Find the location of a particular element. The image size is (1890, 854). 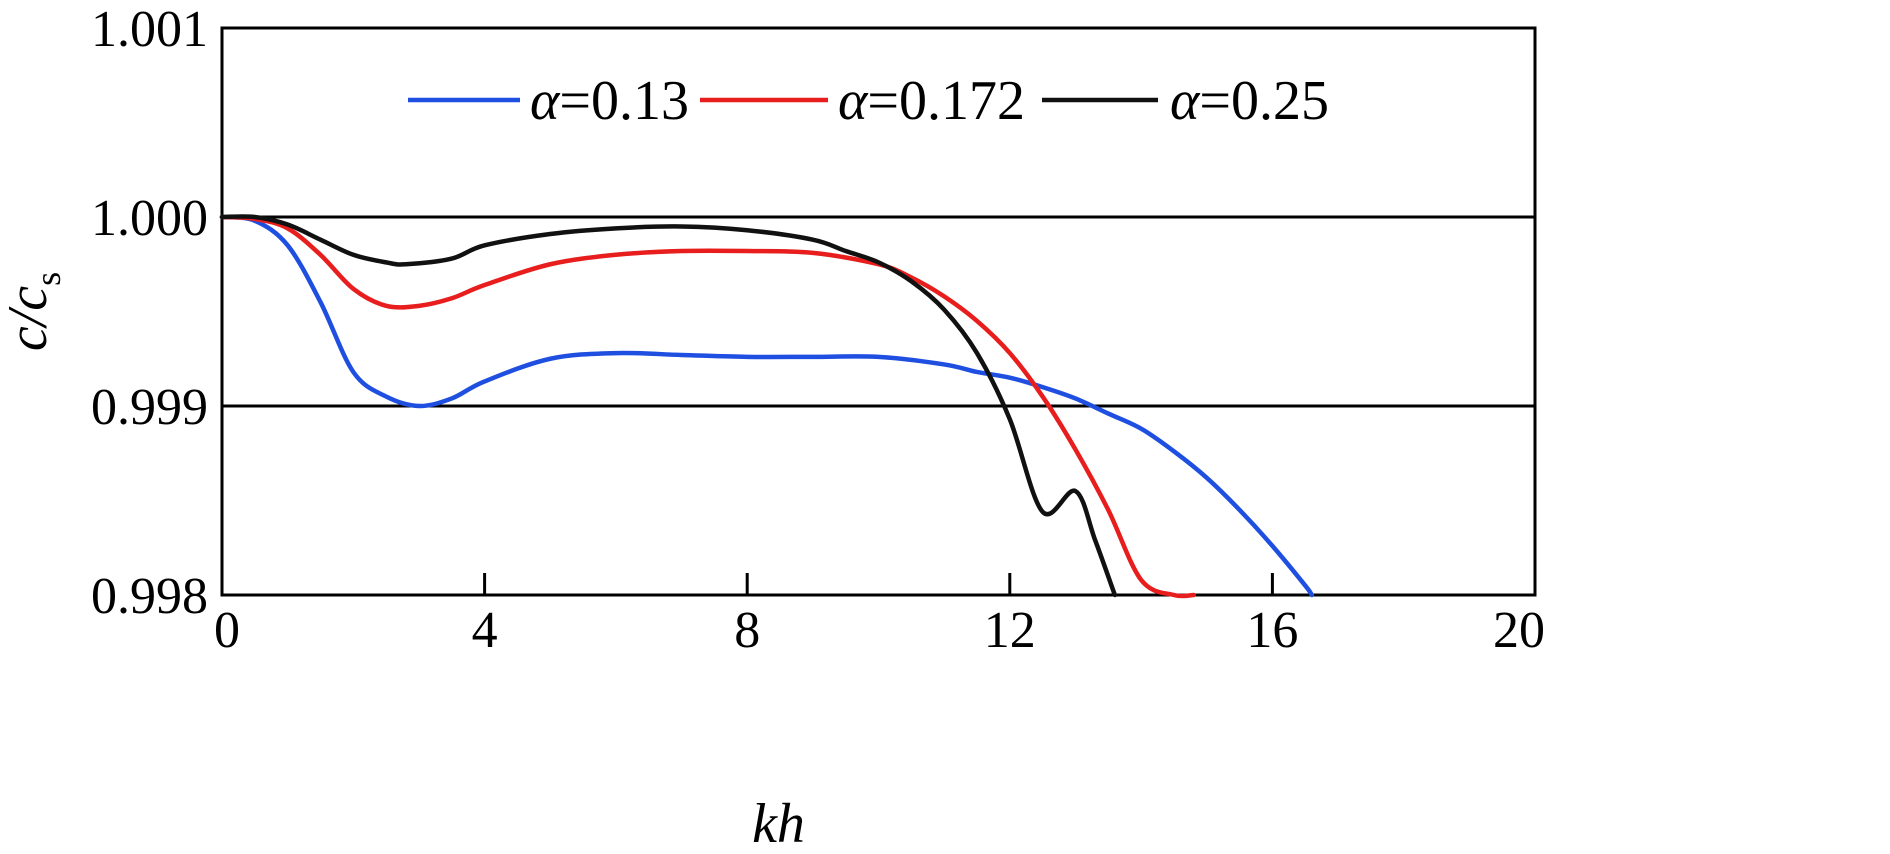

y-tick-label-3: 1.001 is located at coordinates (149, 29).